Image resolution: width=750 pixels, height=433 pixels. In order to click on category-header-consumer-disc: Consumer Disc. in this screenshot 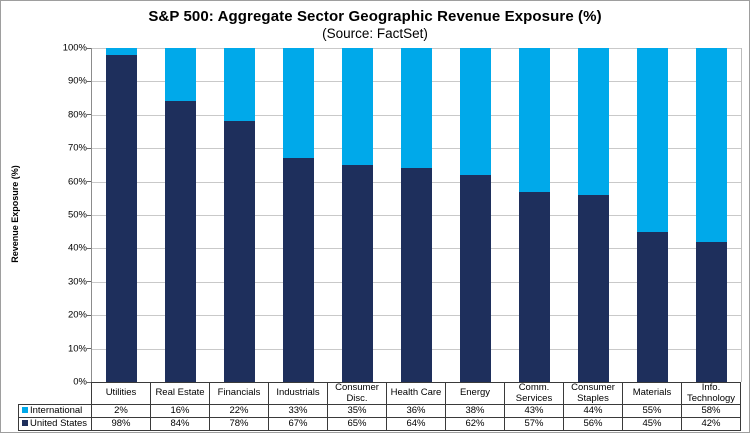, I will do `click(357, 393)`.